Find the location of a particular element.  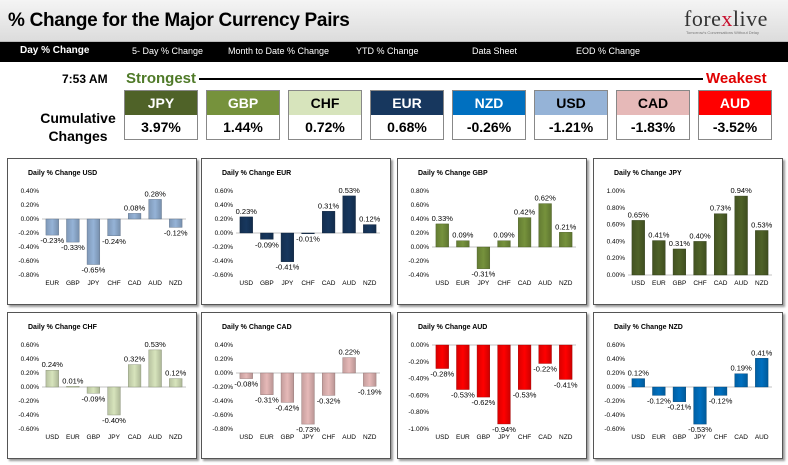

bar-data-label: -0.21% is located at coordinates (680, 407).